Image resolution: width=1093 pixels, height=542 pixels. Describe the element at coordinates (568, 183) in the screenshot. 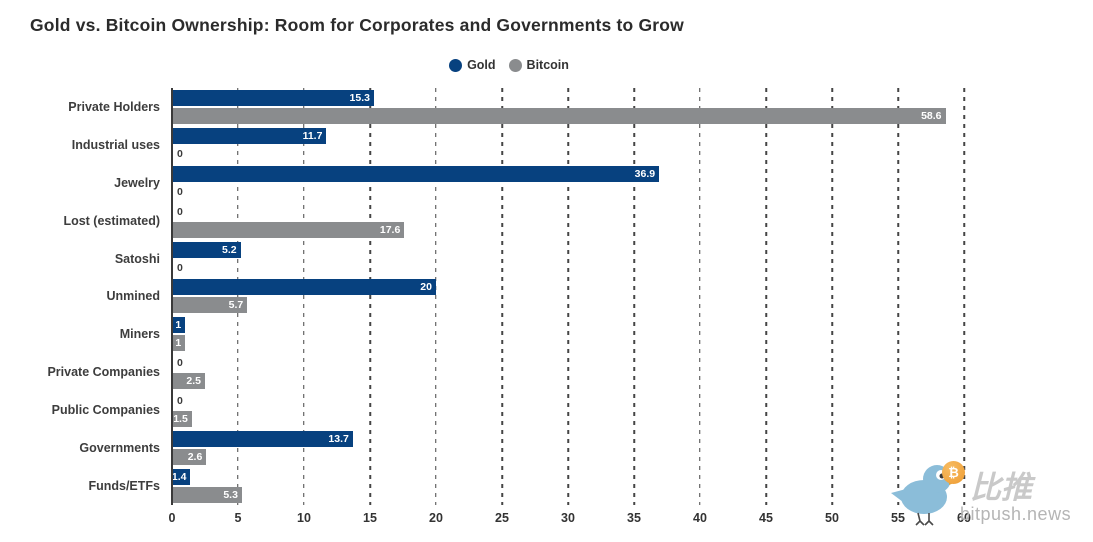

I see `bar-row-jewelry: 36.9 0` at that location.